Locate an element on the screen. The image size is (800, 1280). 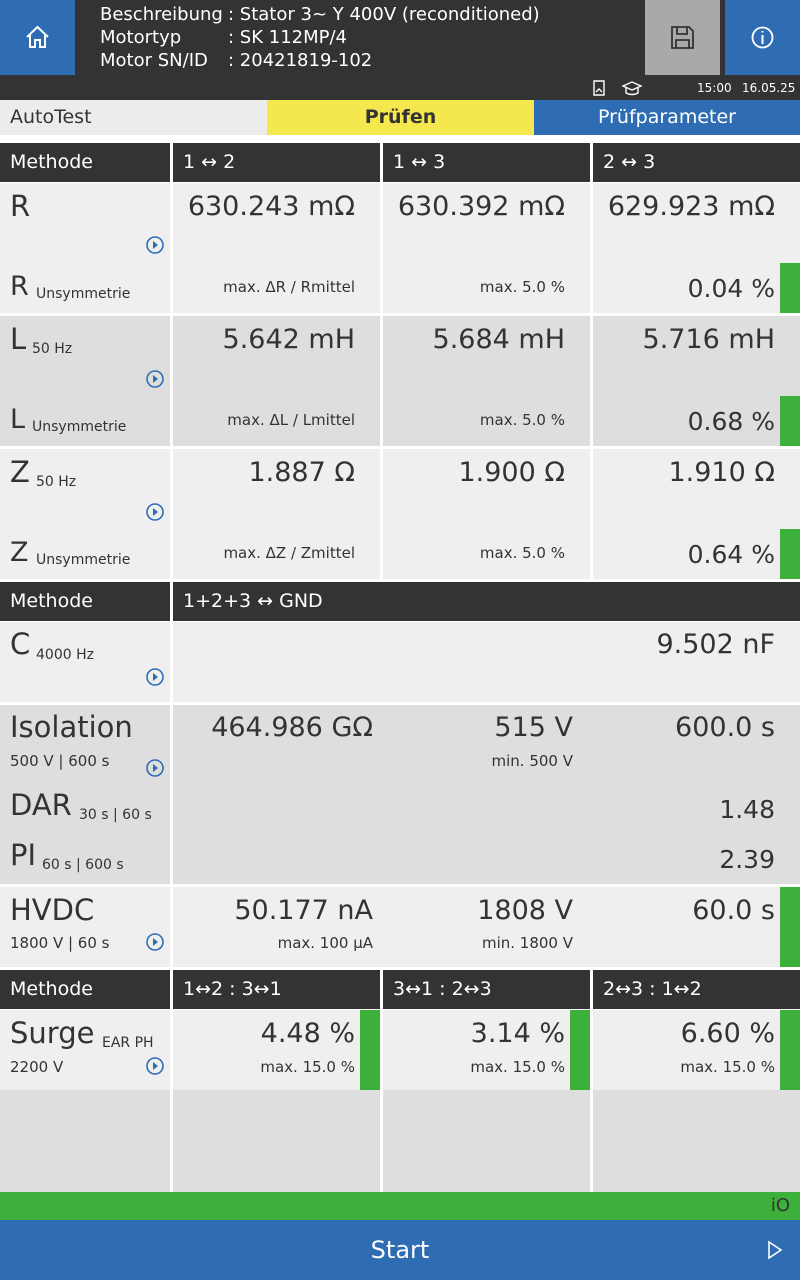
value: 1.900 Ω is located at coordinates (511, 472).